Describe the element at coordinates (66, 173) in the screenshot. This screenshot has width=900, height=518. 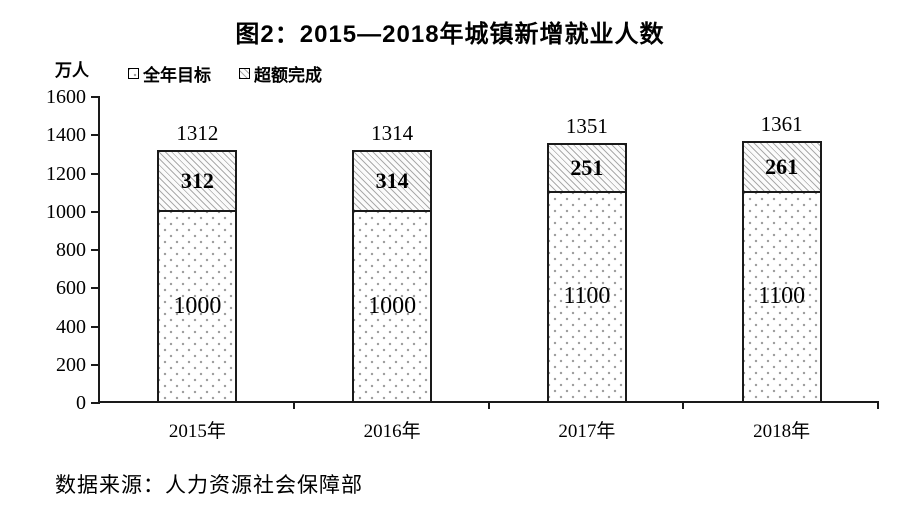
I see `y-tick-label: 1200` at that location.